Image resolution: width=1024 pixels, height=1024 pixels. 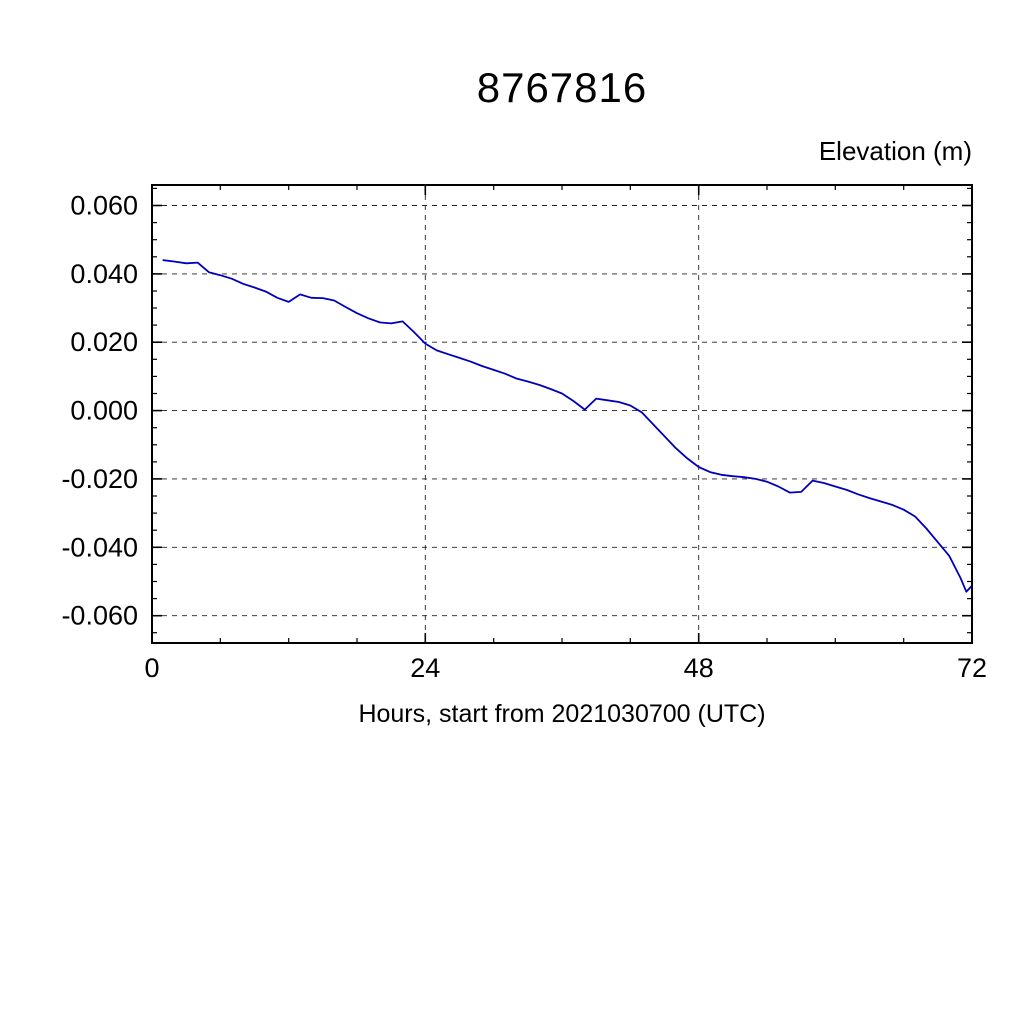 I want to click on chart-title: 8767816, so click(x=562, y=87).